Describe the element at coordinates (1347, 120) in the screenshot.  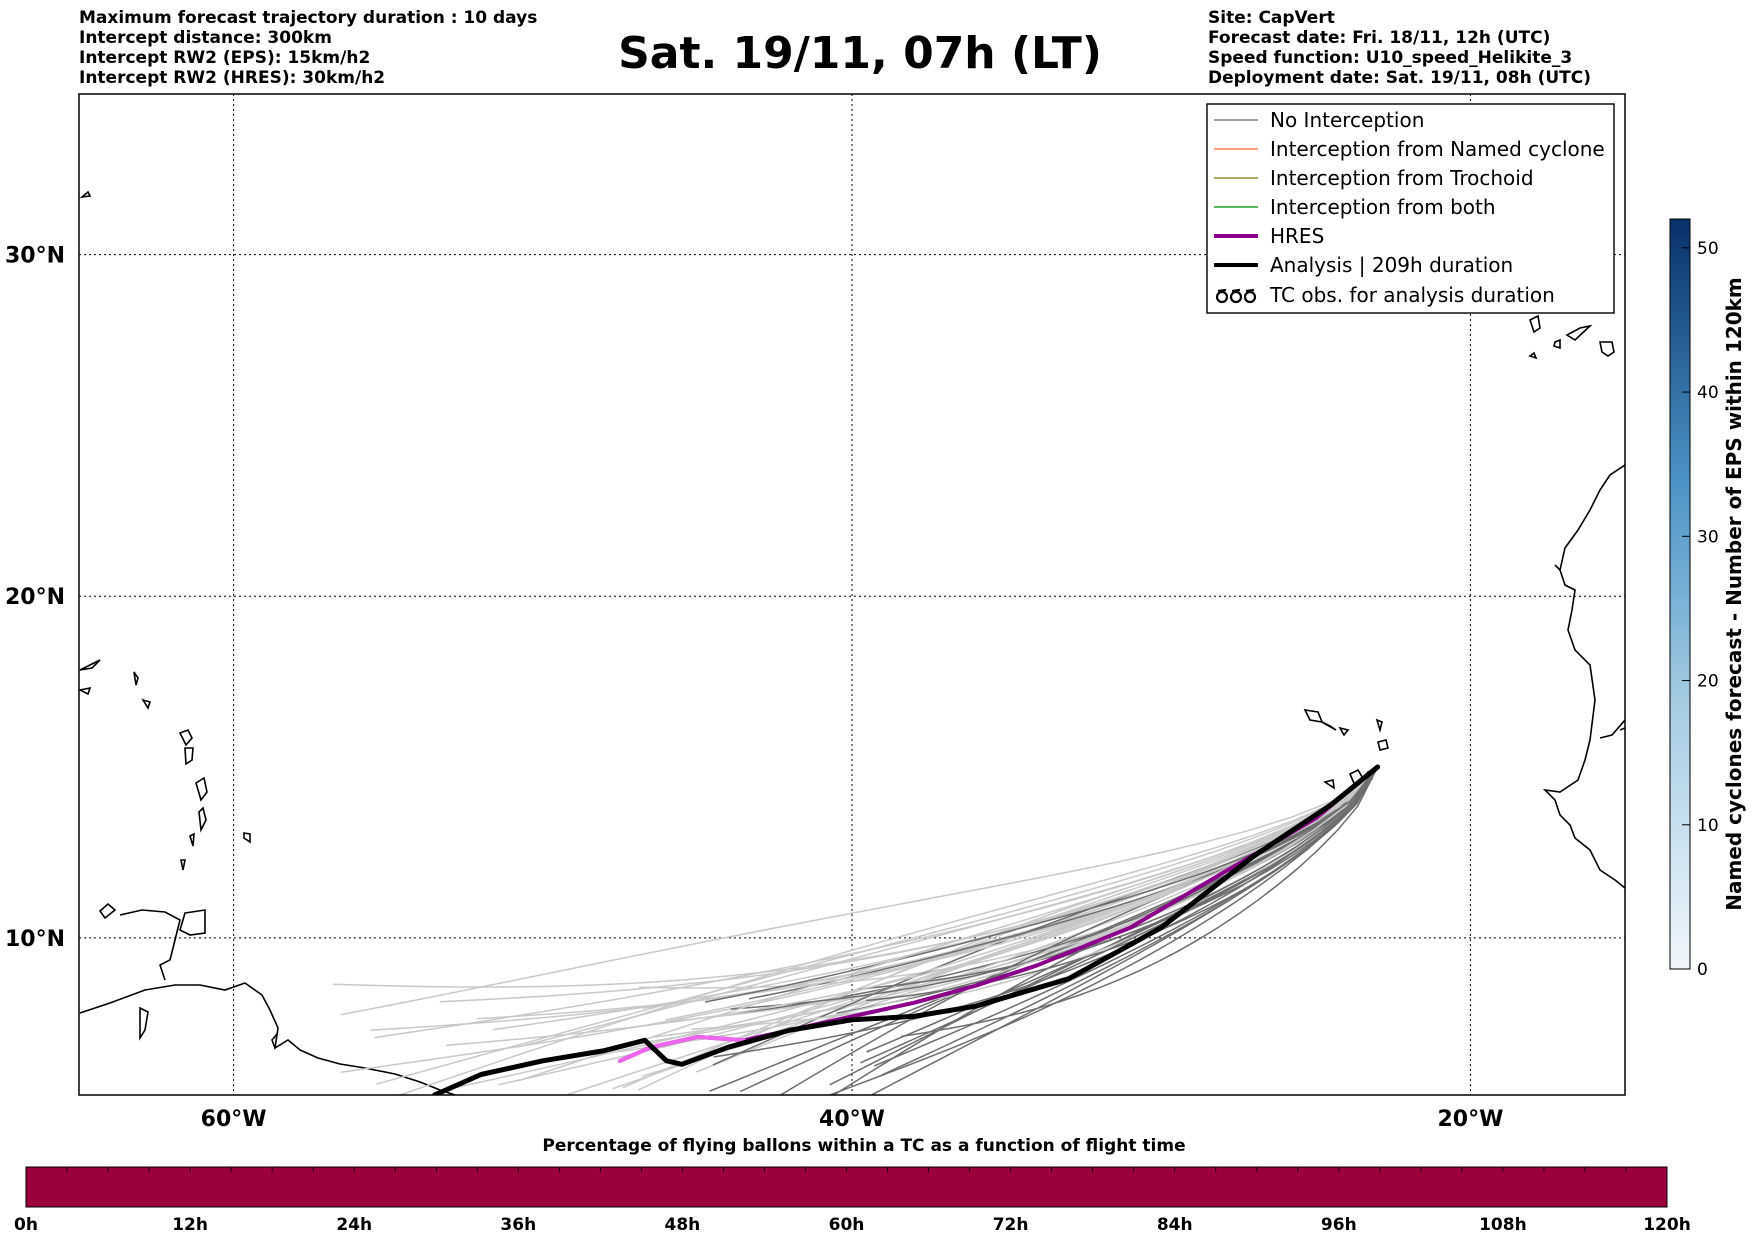
I see `legend-label: No Interception` at that location.